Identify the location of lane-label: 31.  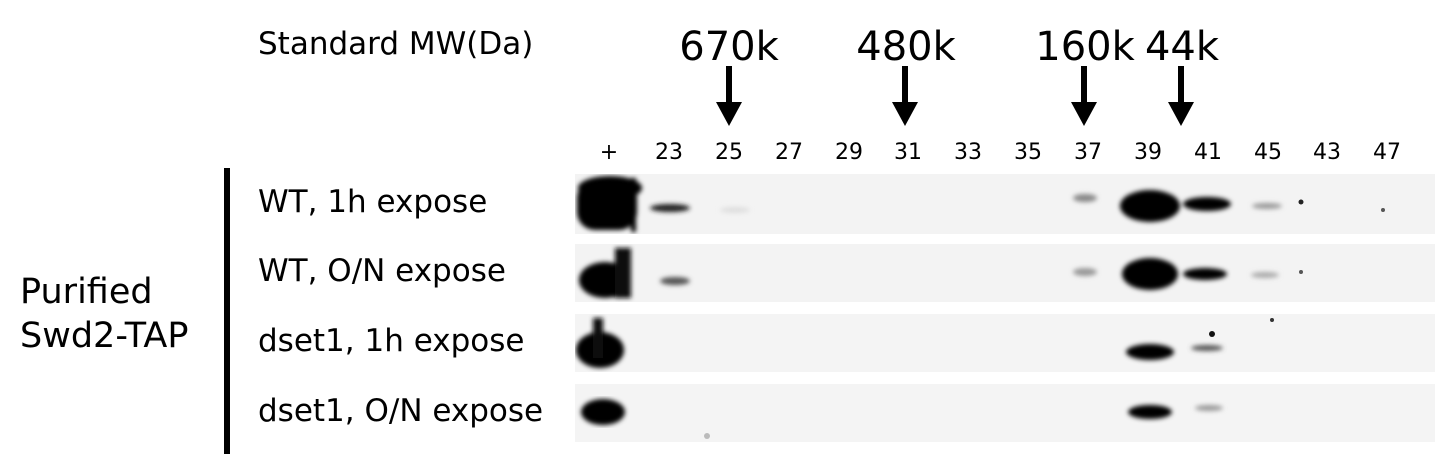
(908, 152).